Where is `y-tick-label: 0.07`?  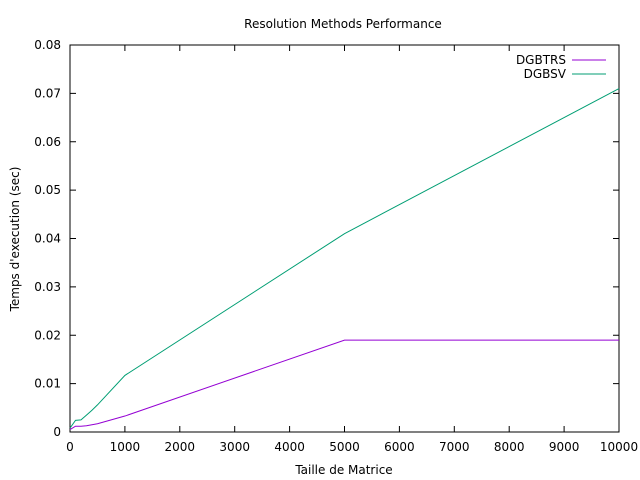 y-tick-label: 0.07 is located at coordinates (47, 93).